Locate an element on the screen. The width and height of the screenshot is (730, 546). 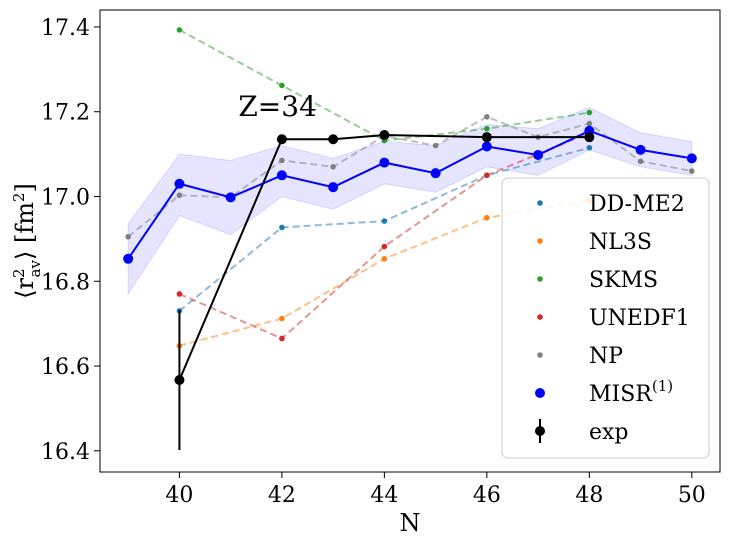
legend-label: NP is located at coordinates (606, 356).